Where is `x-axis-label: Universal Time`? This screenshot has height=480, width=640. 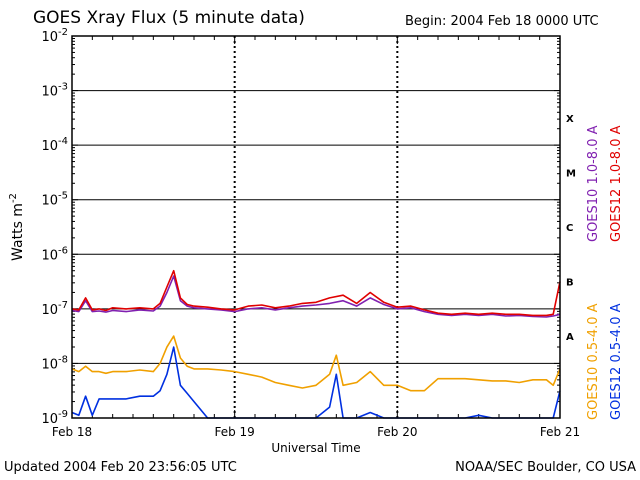
x-axis-label: Universal Time is located at coordinates (315, 448).